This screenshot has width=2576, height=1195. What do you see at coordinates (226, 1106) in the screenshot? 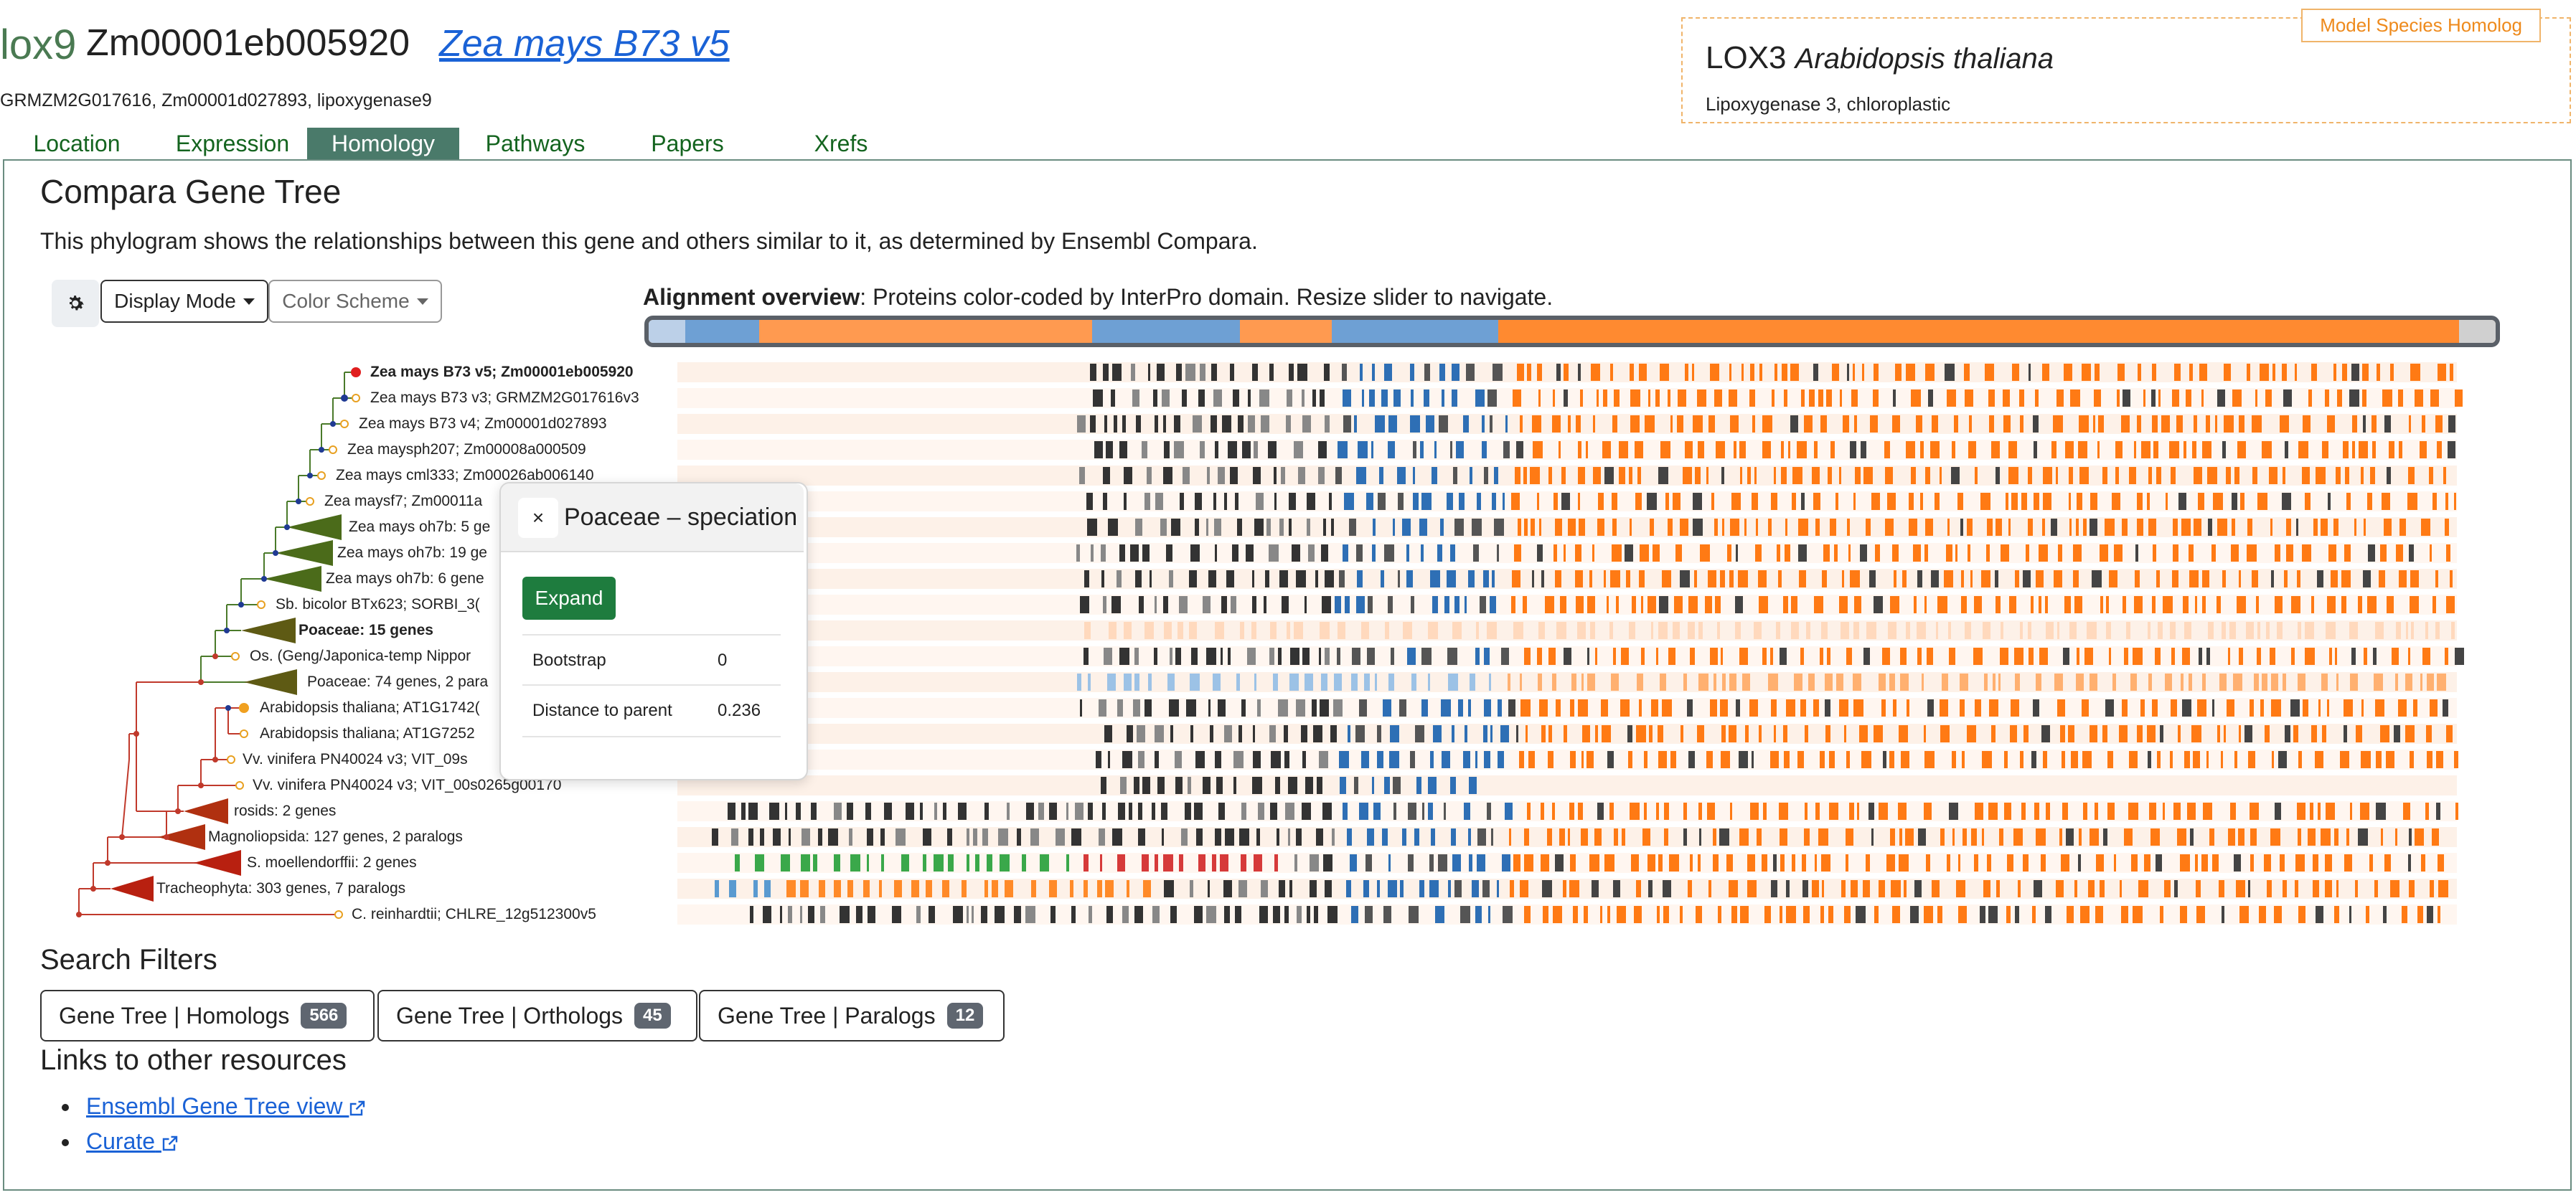
I see `ensembl-gene-tree-link: Ensembl Gene Tree view` at bounding box center [226, 1106].